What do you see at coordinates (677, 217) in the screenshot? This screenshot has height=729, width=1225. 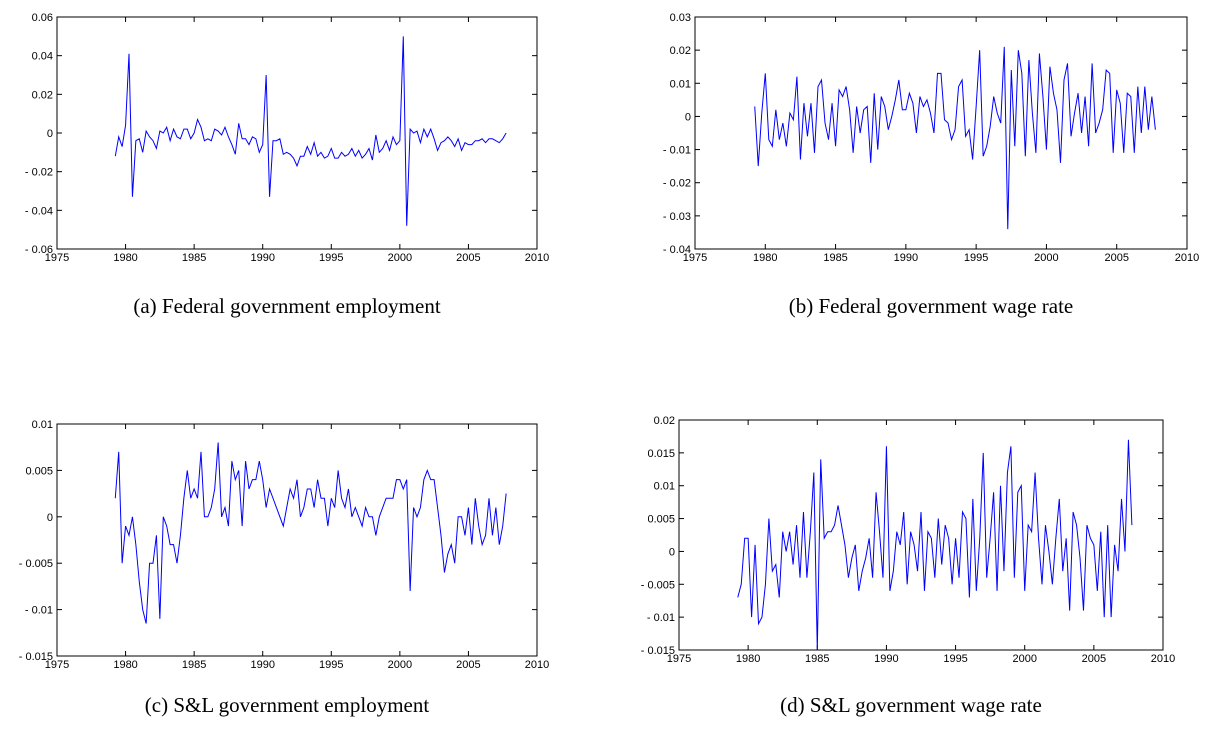 I see `y-tick-label: - 0.03` at bounding box center [677, 217].